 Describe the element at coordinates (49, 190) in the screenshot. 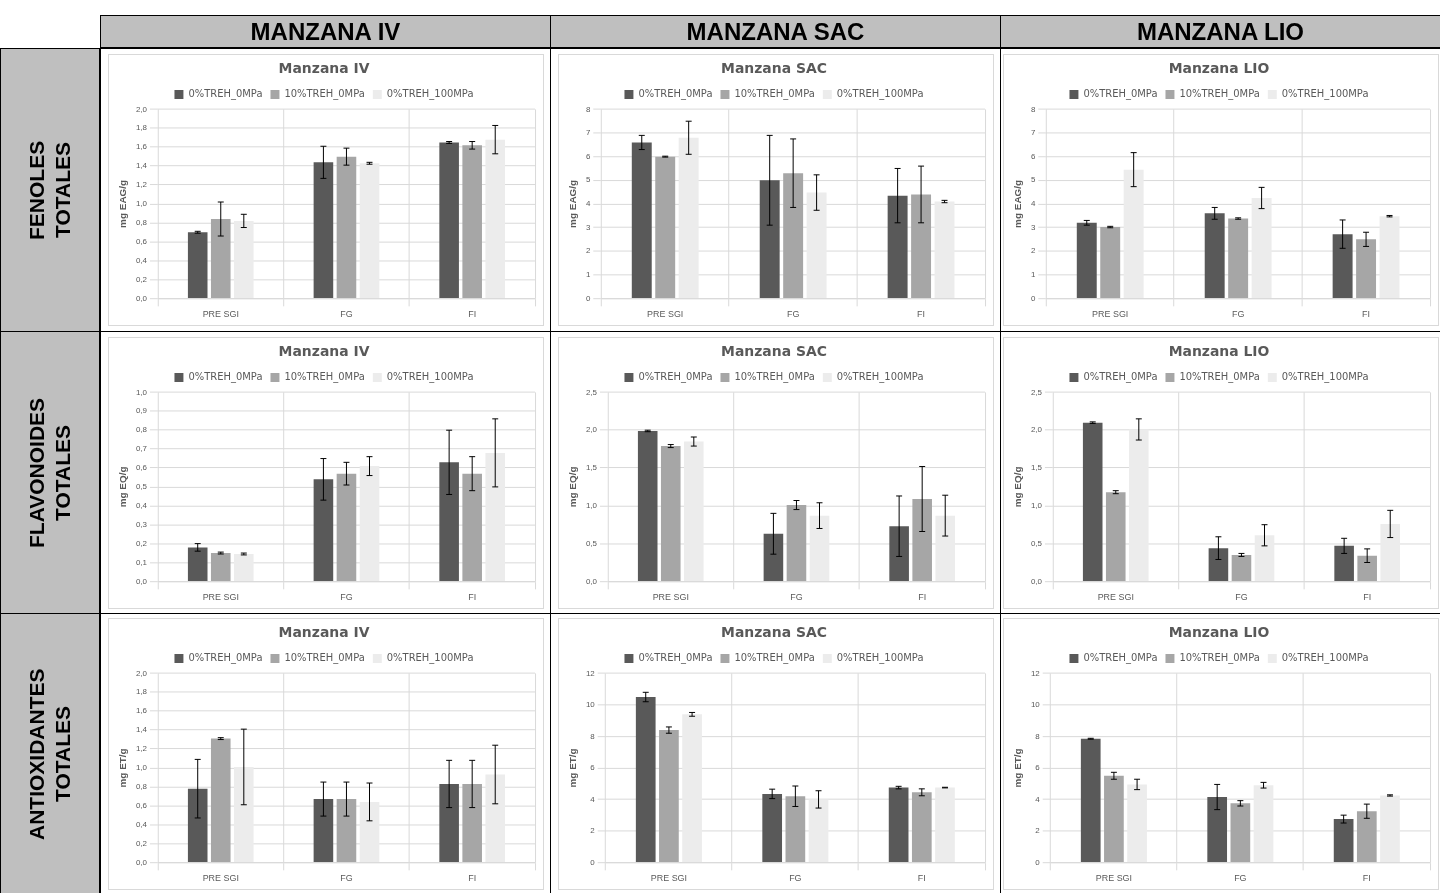

I see `category-label: FENOLES TOTALES` at that location.